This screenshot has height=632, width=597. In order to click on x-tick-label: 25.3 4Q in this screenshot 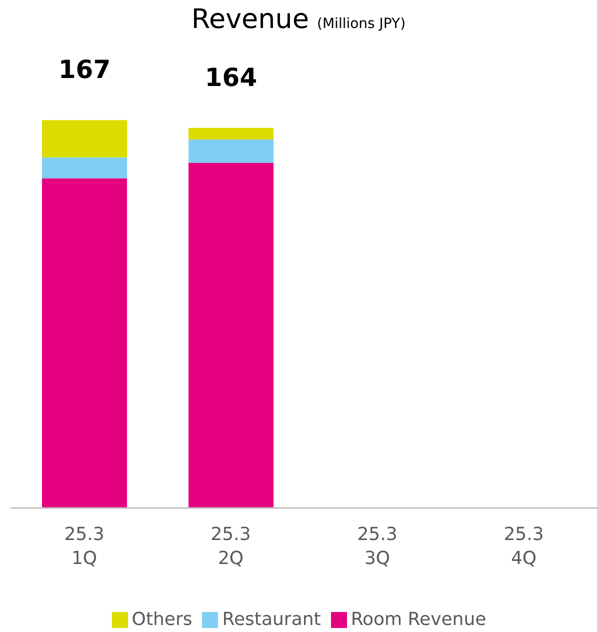, I will do `click(524, 546)`.